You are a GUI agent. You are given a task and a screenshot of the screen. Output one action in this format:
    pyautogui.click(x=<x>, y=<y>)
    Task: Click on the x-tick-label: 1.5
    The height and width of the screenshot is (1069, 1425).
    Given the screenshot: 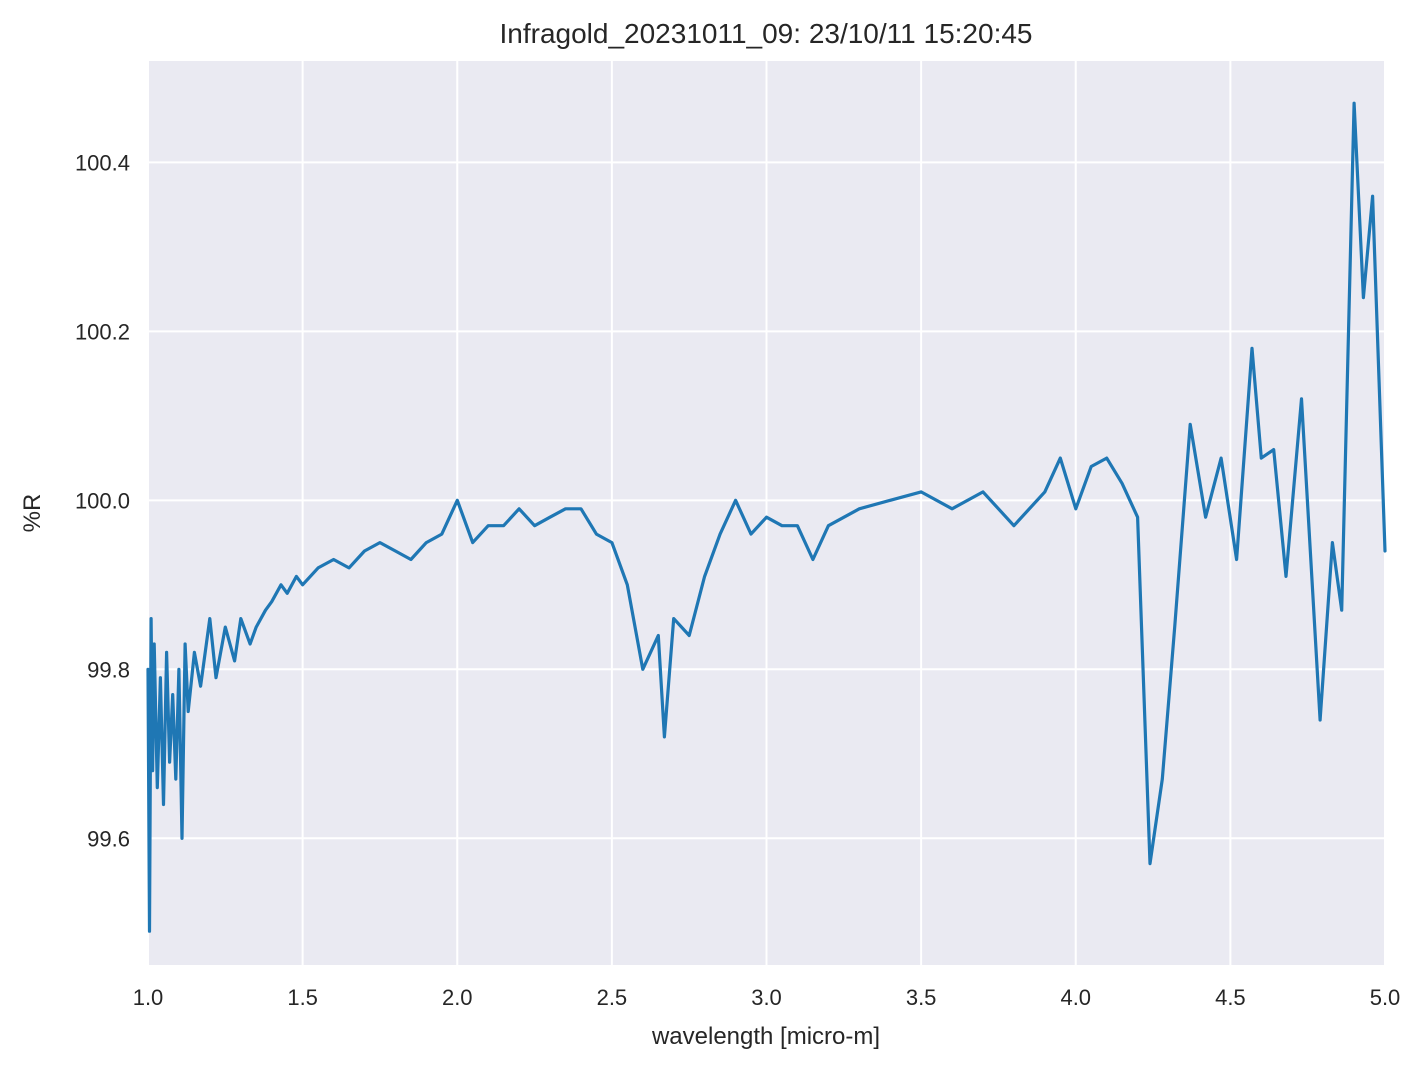 What is the action you would take?
    pyautogui.click(x=302, y=997)
    